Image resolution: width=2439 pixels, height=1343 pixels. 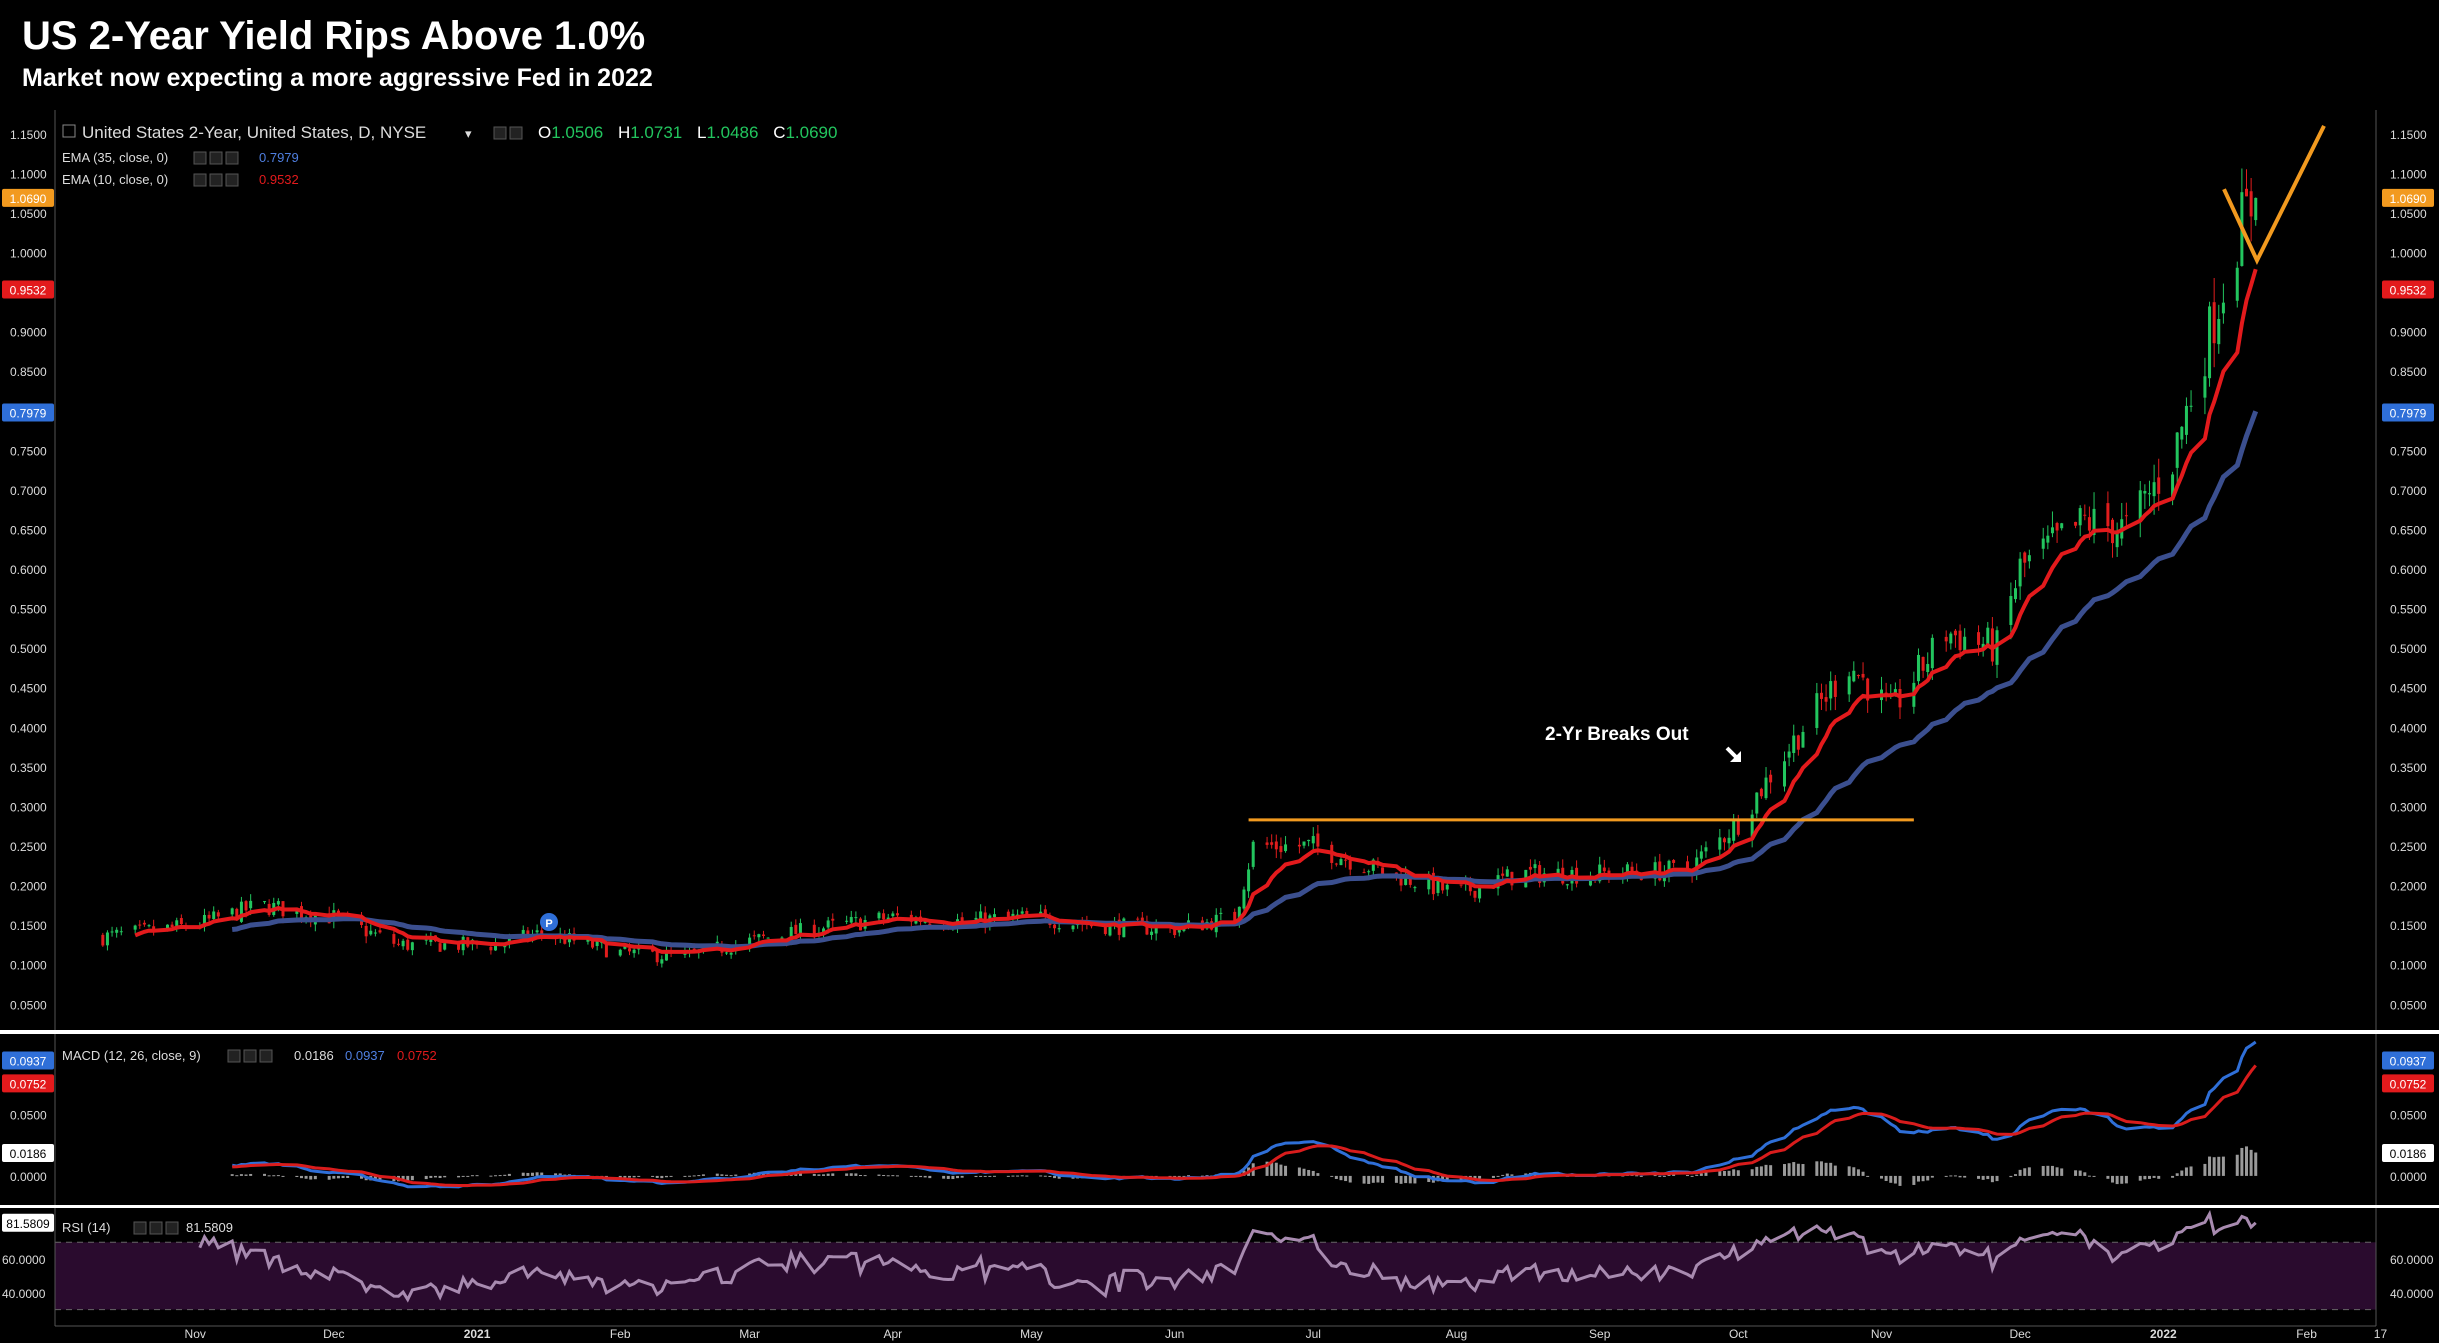 What do you see at coordinates (2019, 1334) in the screenshot?
I see `time-tick-label: Dec` at bounding box center [2019, 1334].